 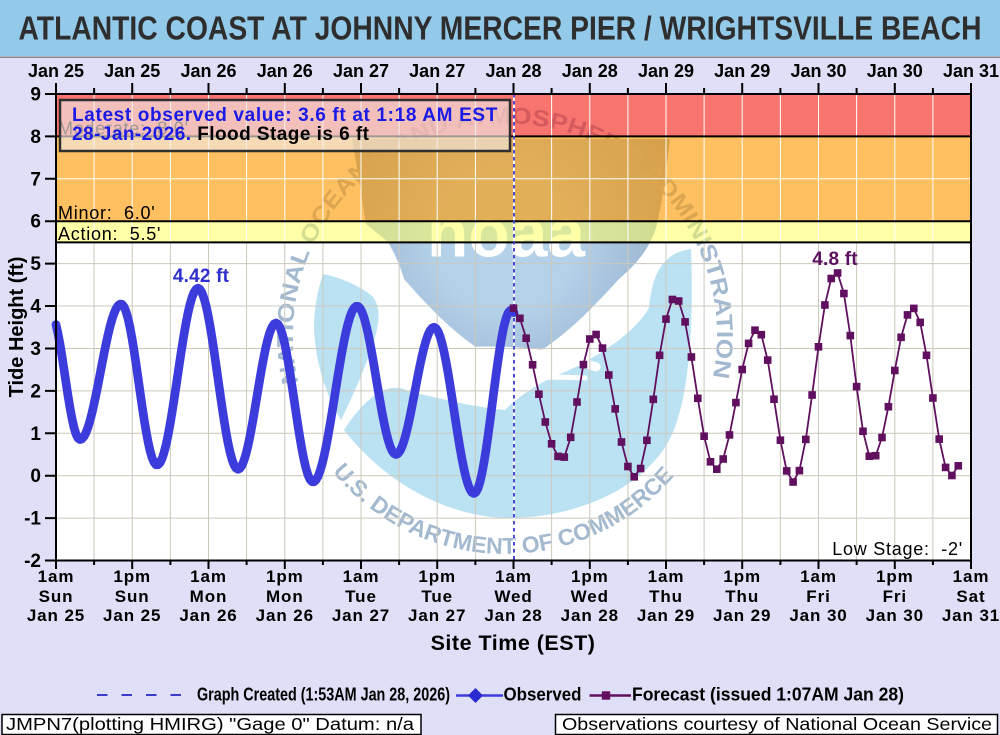 I want to click on svg-text: Minor: 6.0', so click(x=106, y=213).